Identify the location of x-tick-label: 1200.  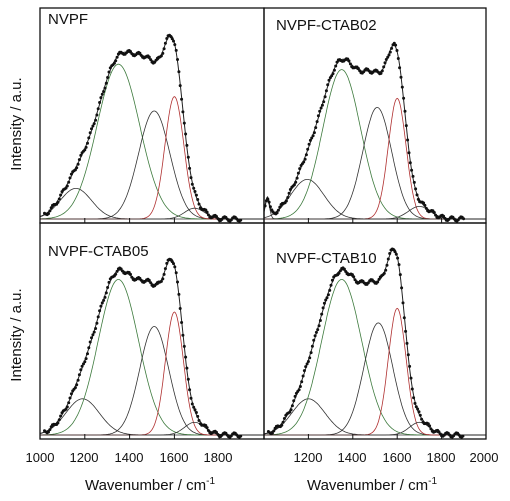
(308, 457).